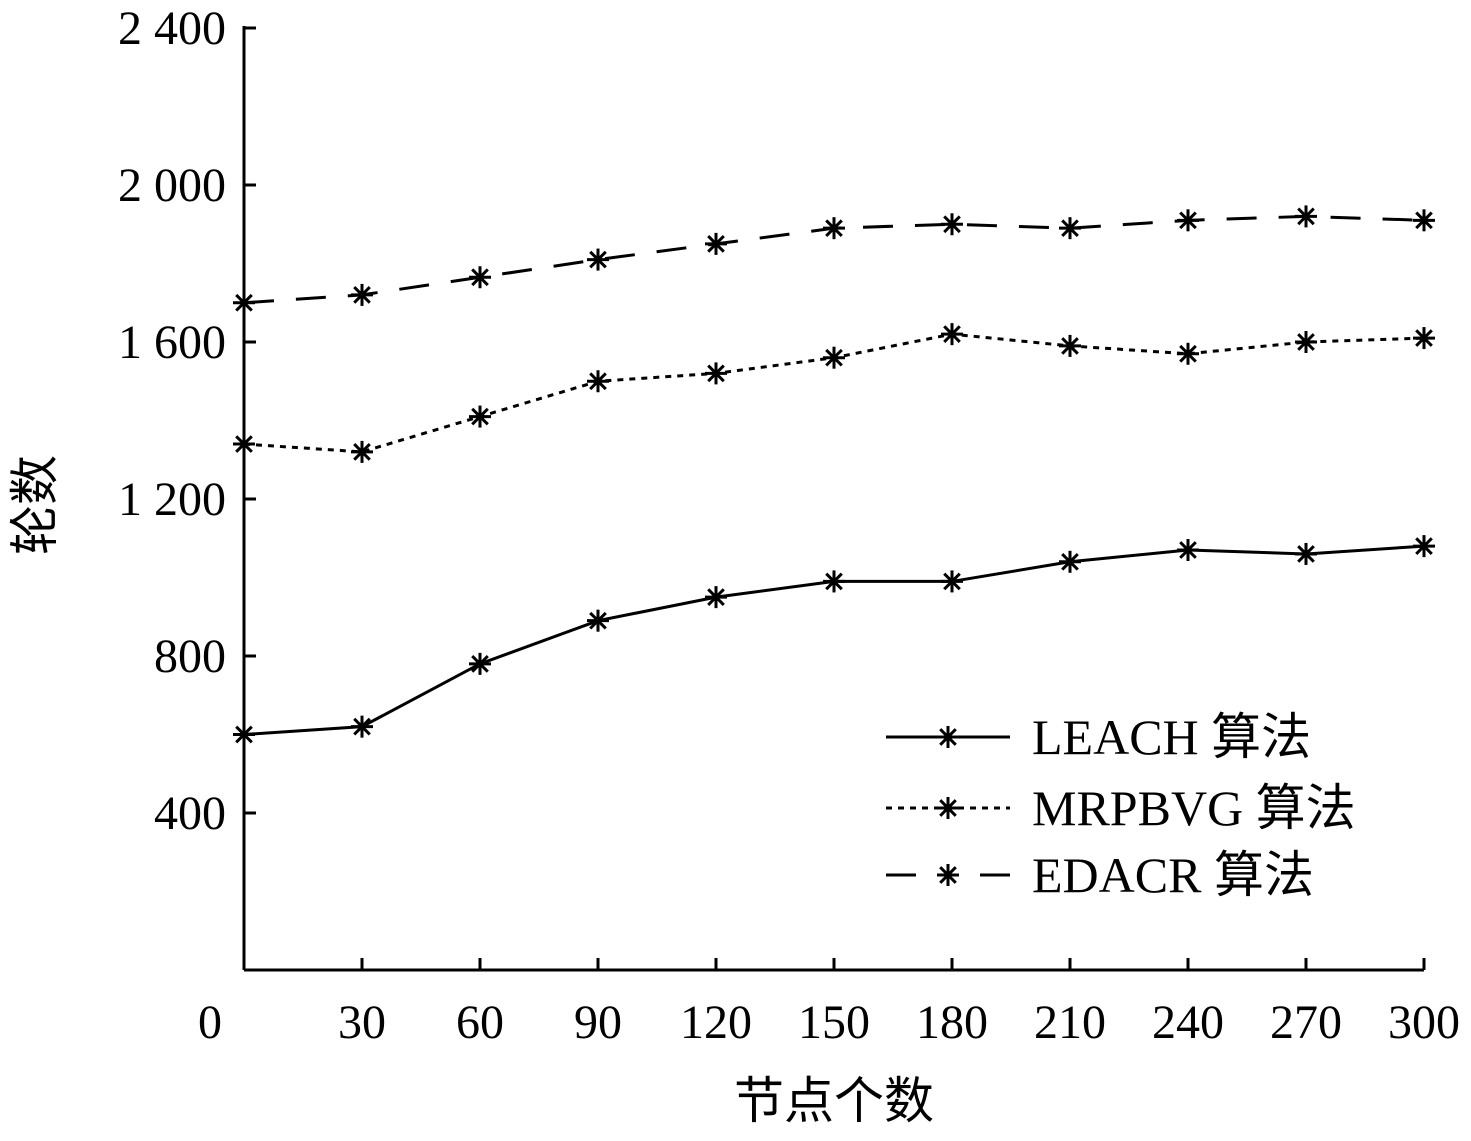 The height and width of the screenshot is (1141, 1471). I want to click on y-tick-label: 2 400, so click(172, 28).